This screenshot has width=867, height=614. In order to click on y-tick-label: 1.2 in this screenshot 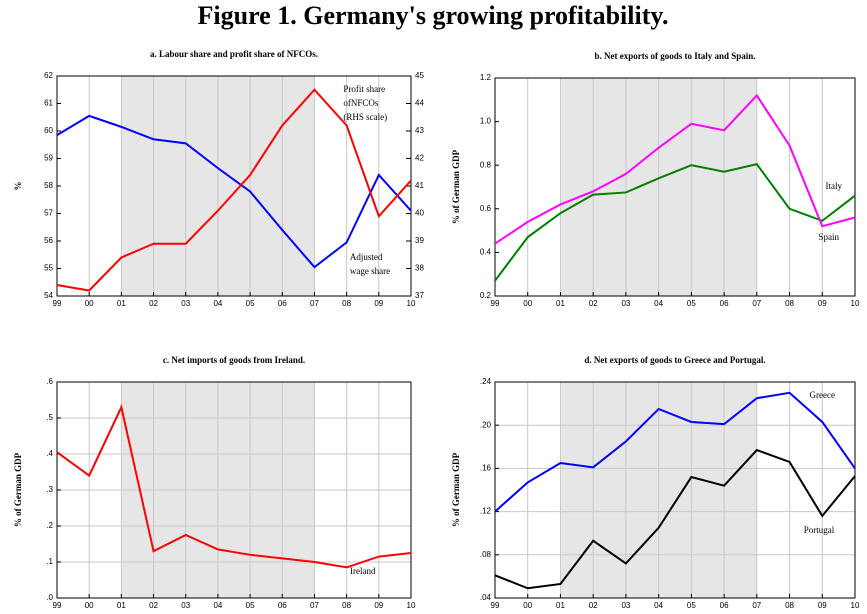, I will do `click(486, 77)`.